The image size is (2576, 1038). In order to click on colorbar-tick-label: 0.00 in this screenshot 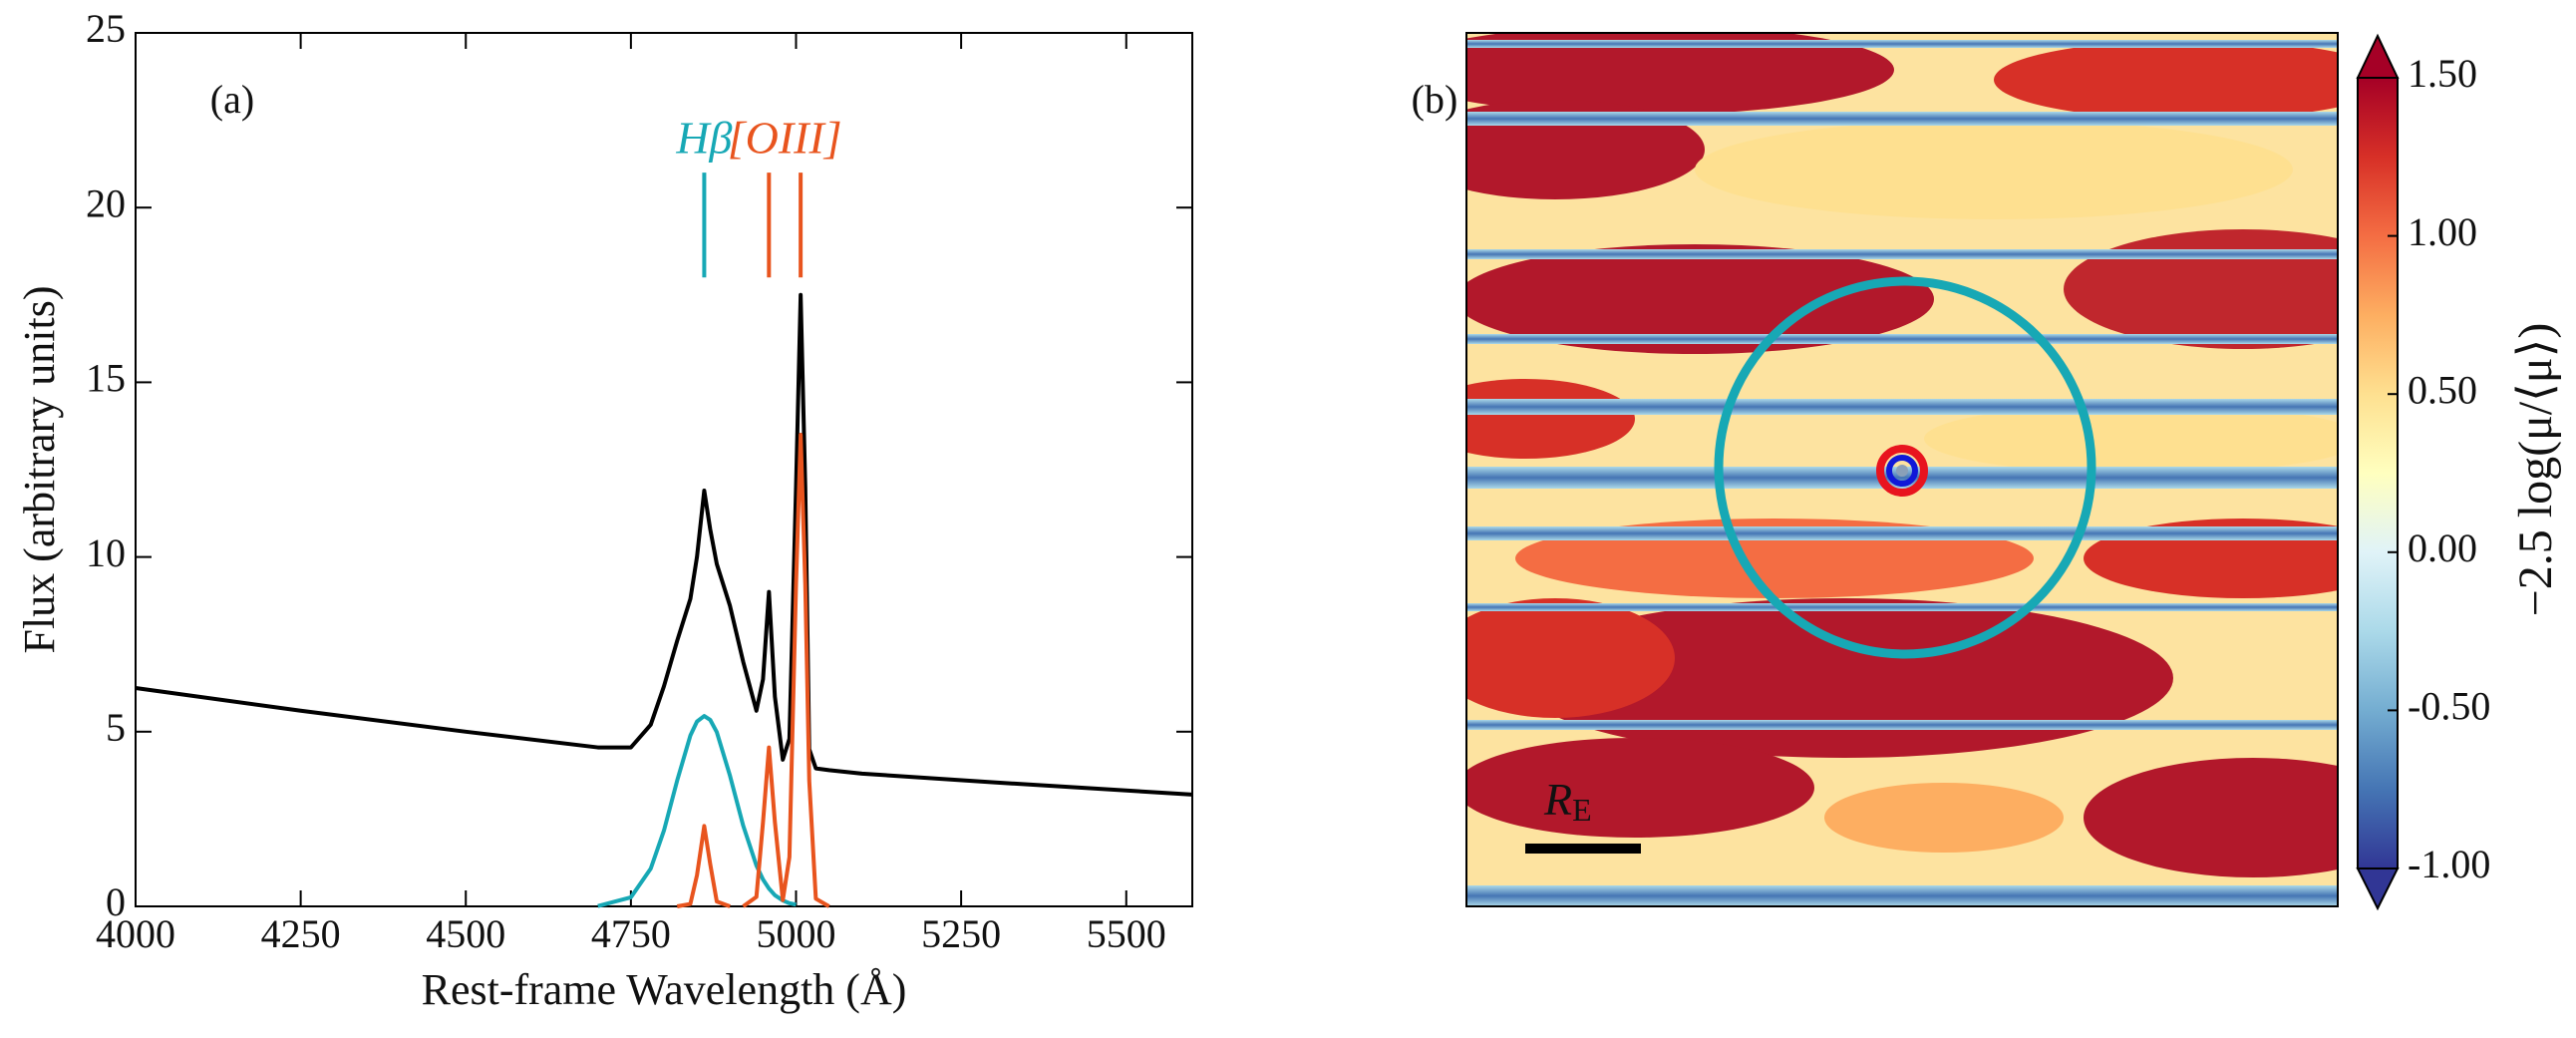, I will do `click(2442, 547)`.